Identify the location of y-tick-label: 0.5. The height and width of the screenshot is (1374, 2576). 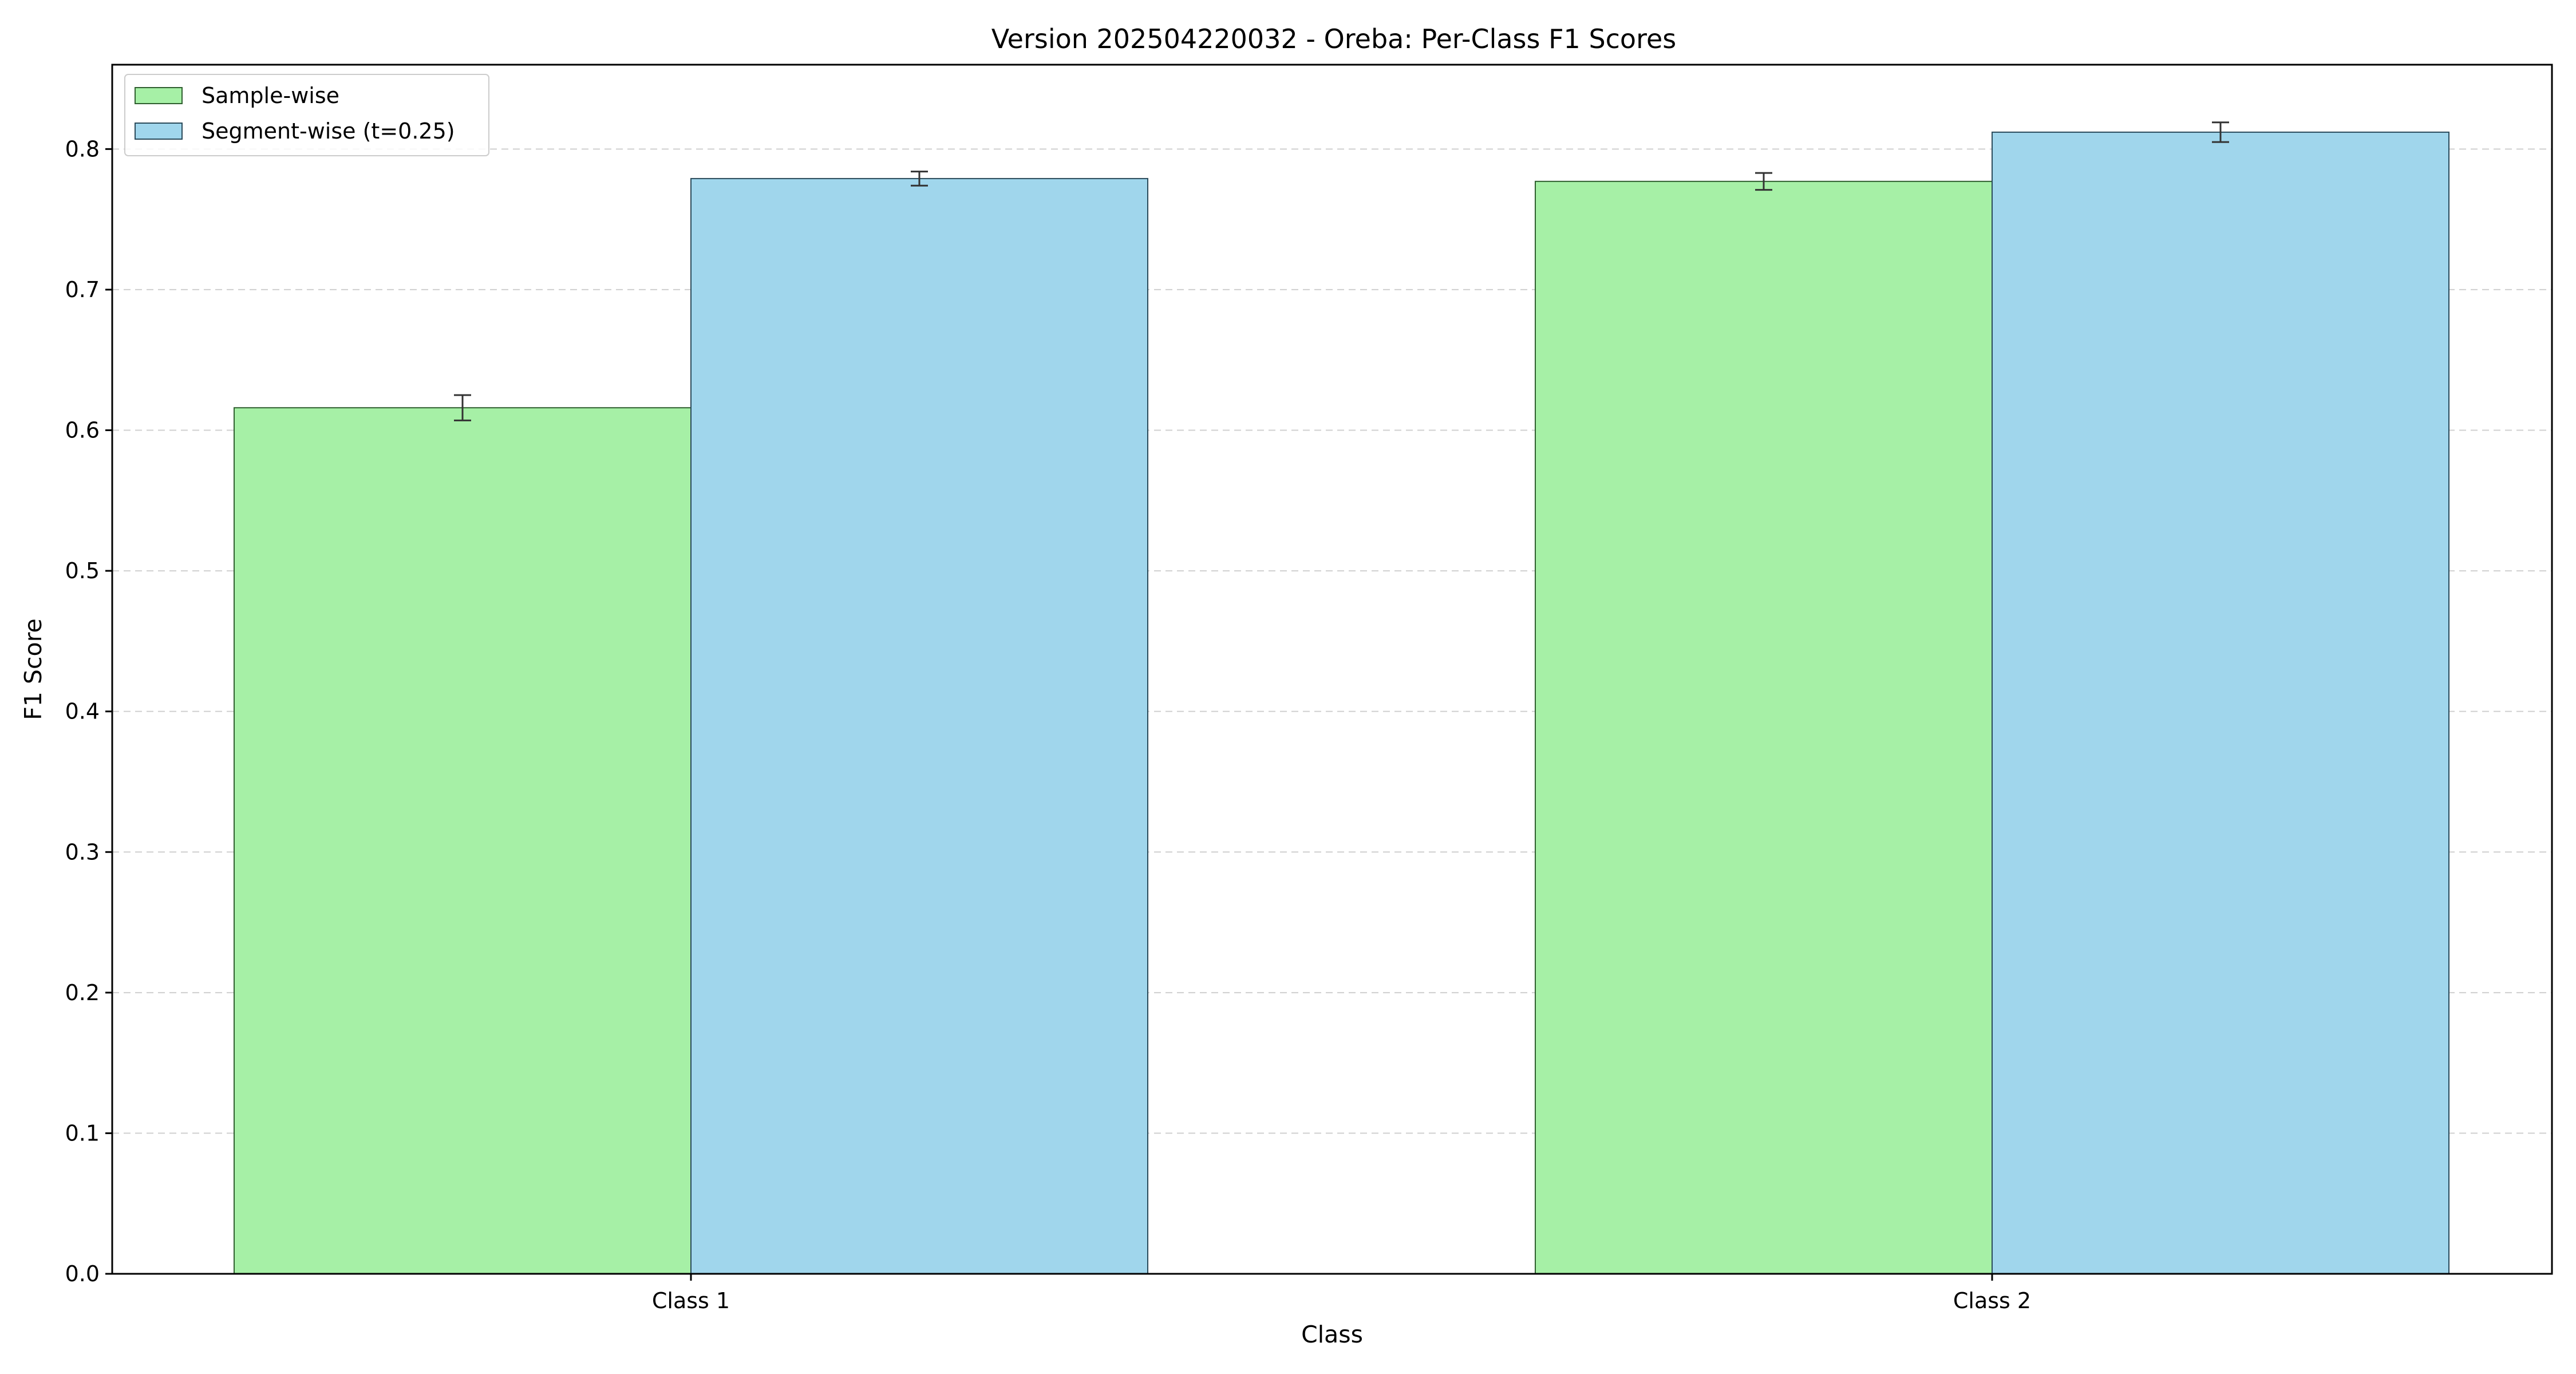
(82, 570).